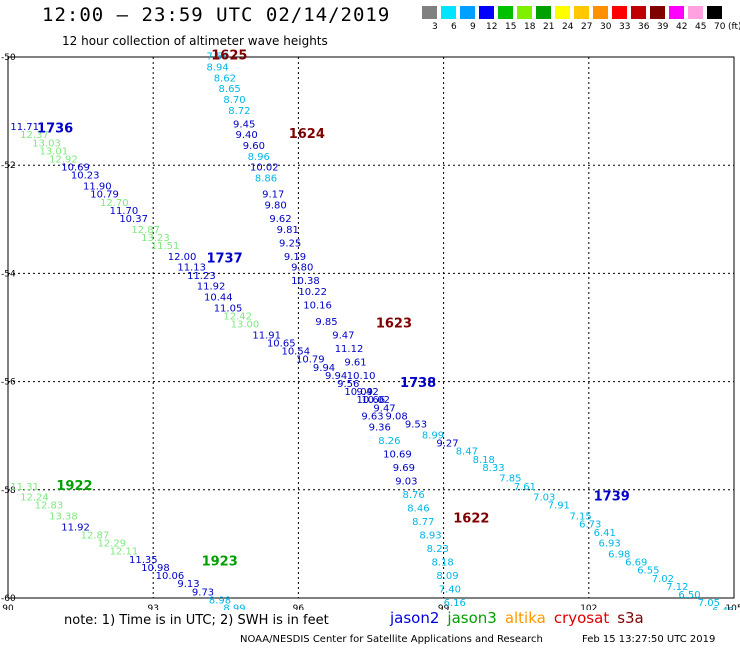  What do you see at coordinates (605, 533) in the screenshot?
I see `track-value: 6.41` at bounding box center [605, 533].